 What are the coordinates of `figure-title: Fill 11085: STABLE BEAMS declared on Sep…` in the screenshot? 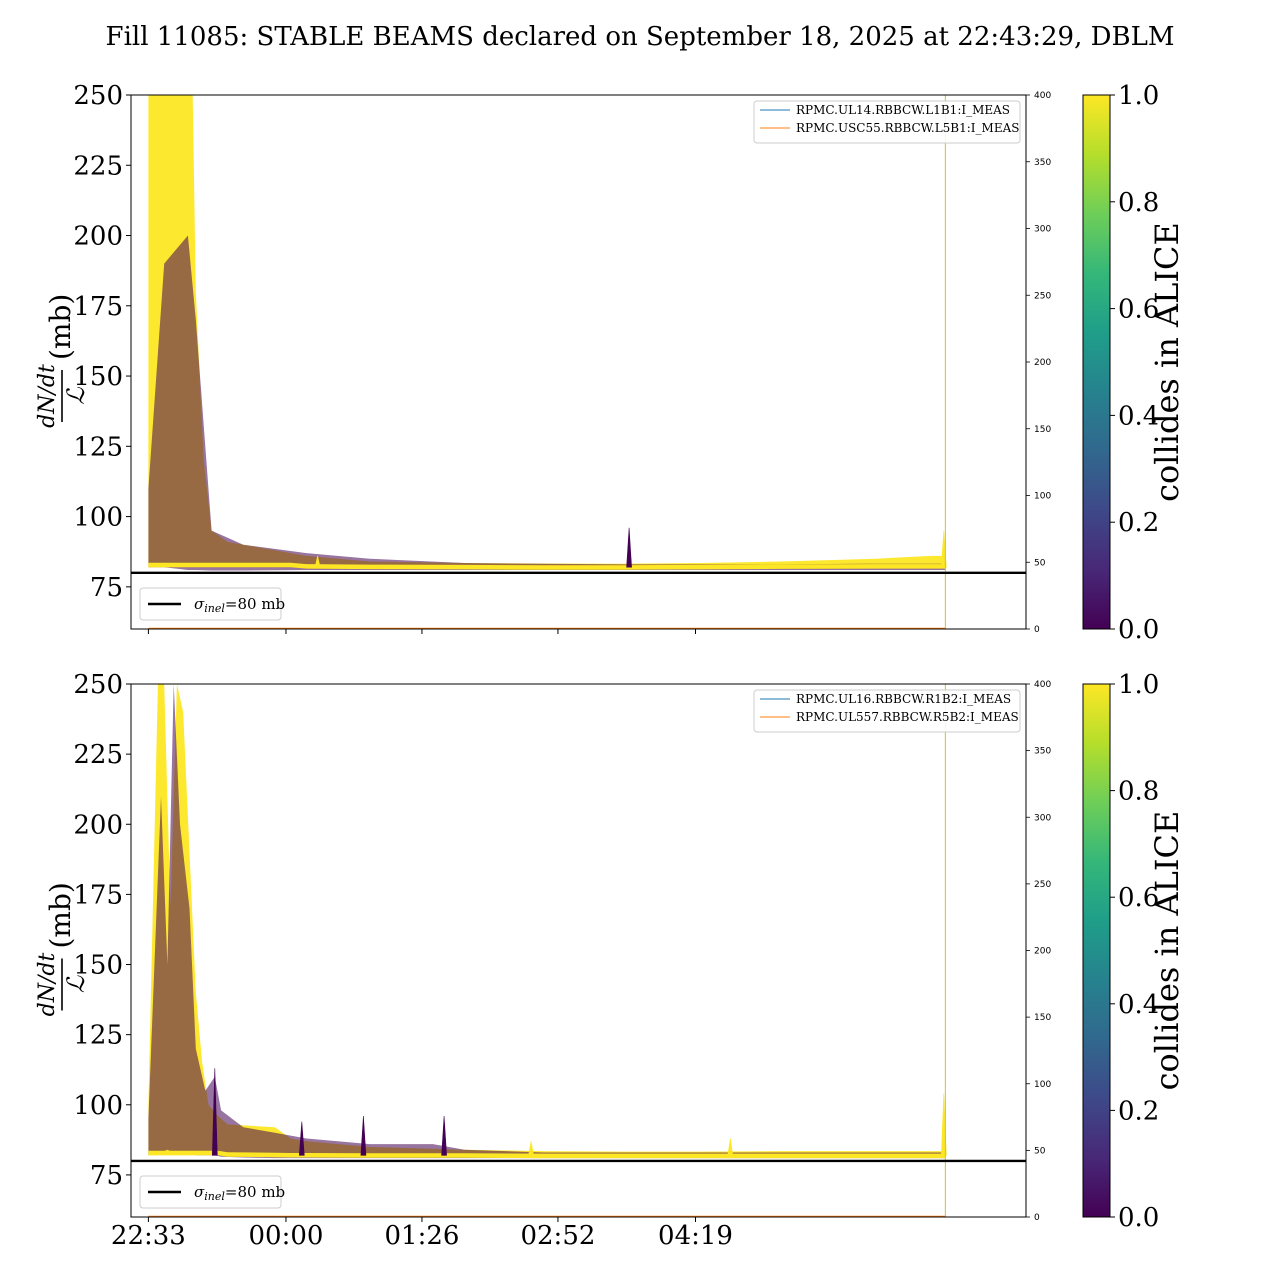 It's located at (640, 37).